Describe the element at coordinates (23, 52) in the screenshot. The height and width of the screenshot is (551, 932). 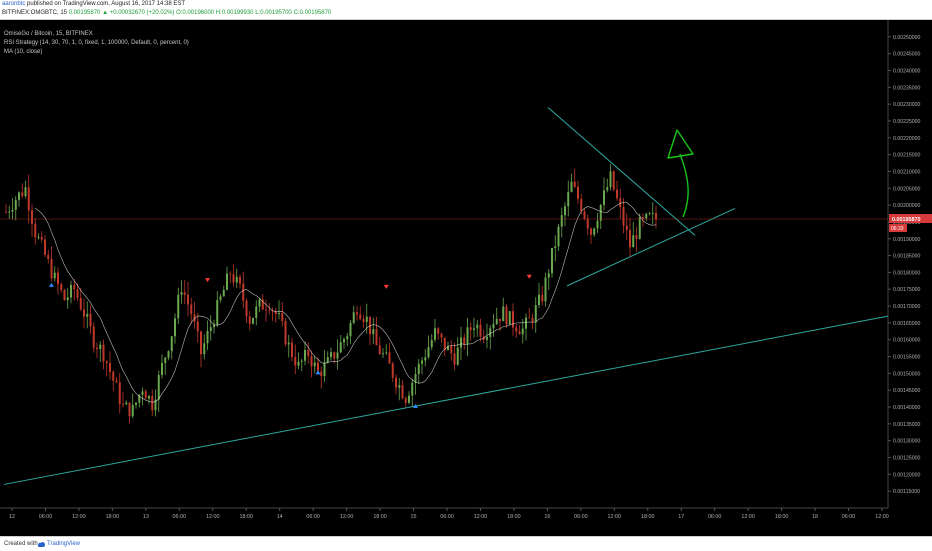
I see `legend-ma: MA (10, close)` at that location.